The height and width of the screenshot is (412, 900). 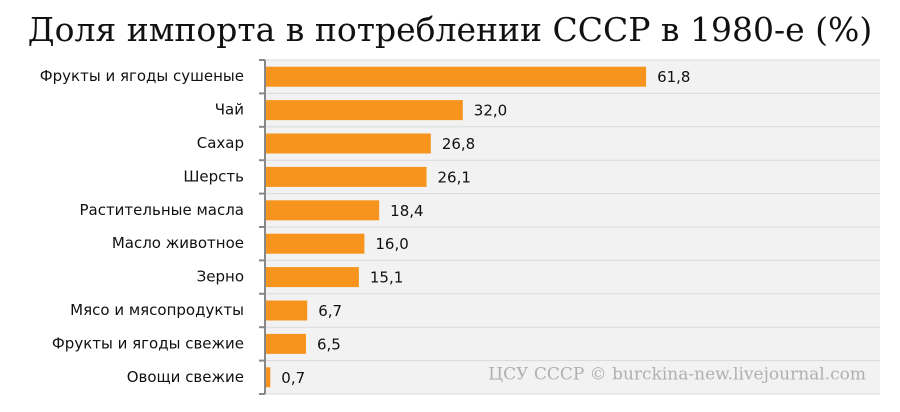 What do you see at coordinates (677, 375) in the screenshot?
I see `source: ЦСУ СССР © burckina-new.livejournal.com` at bounding box center [677, 375].